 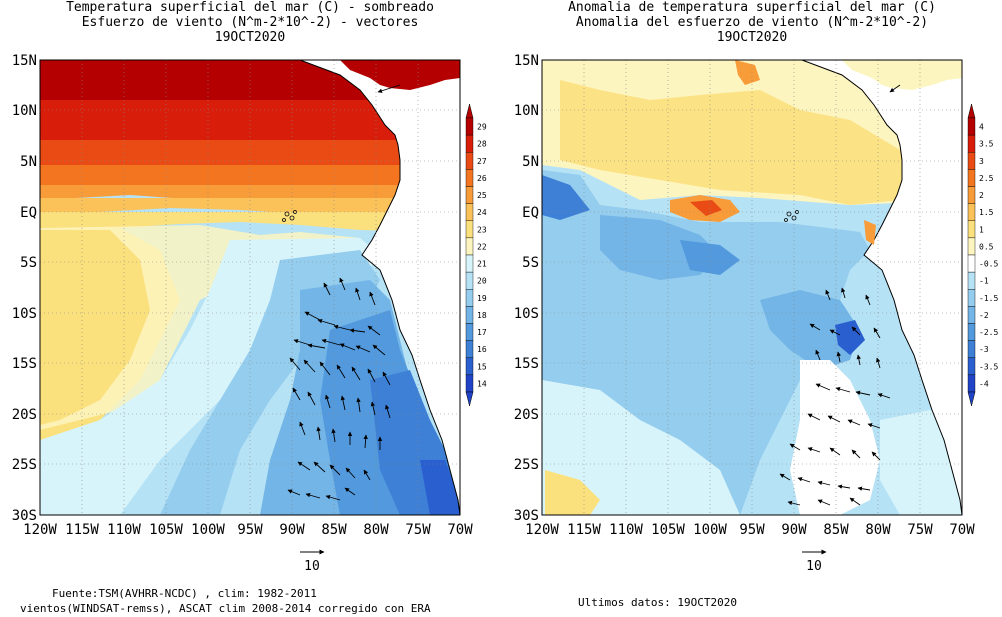 I want to click on right-lon-label: 100W, so click(x=710, y=530).